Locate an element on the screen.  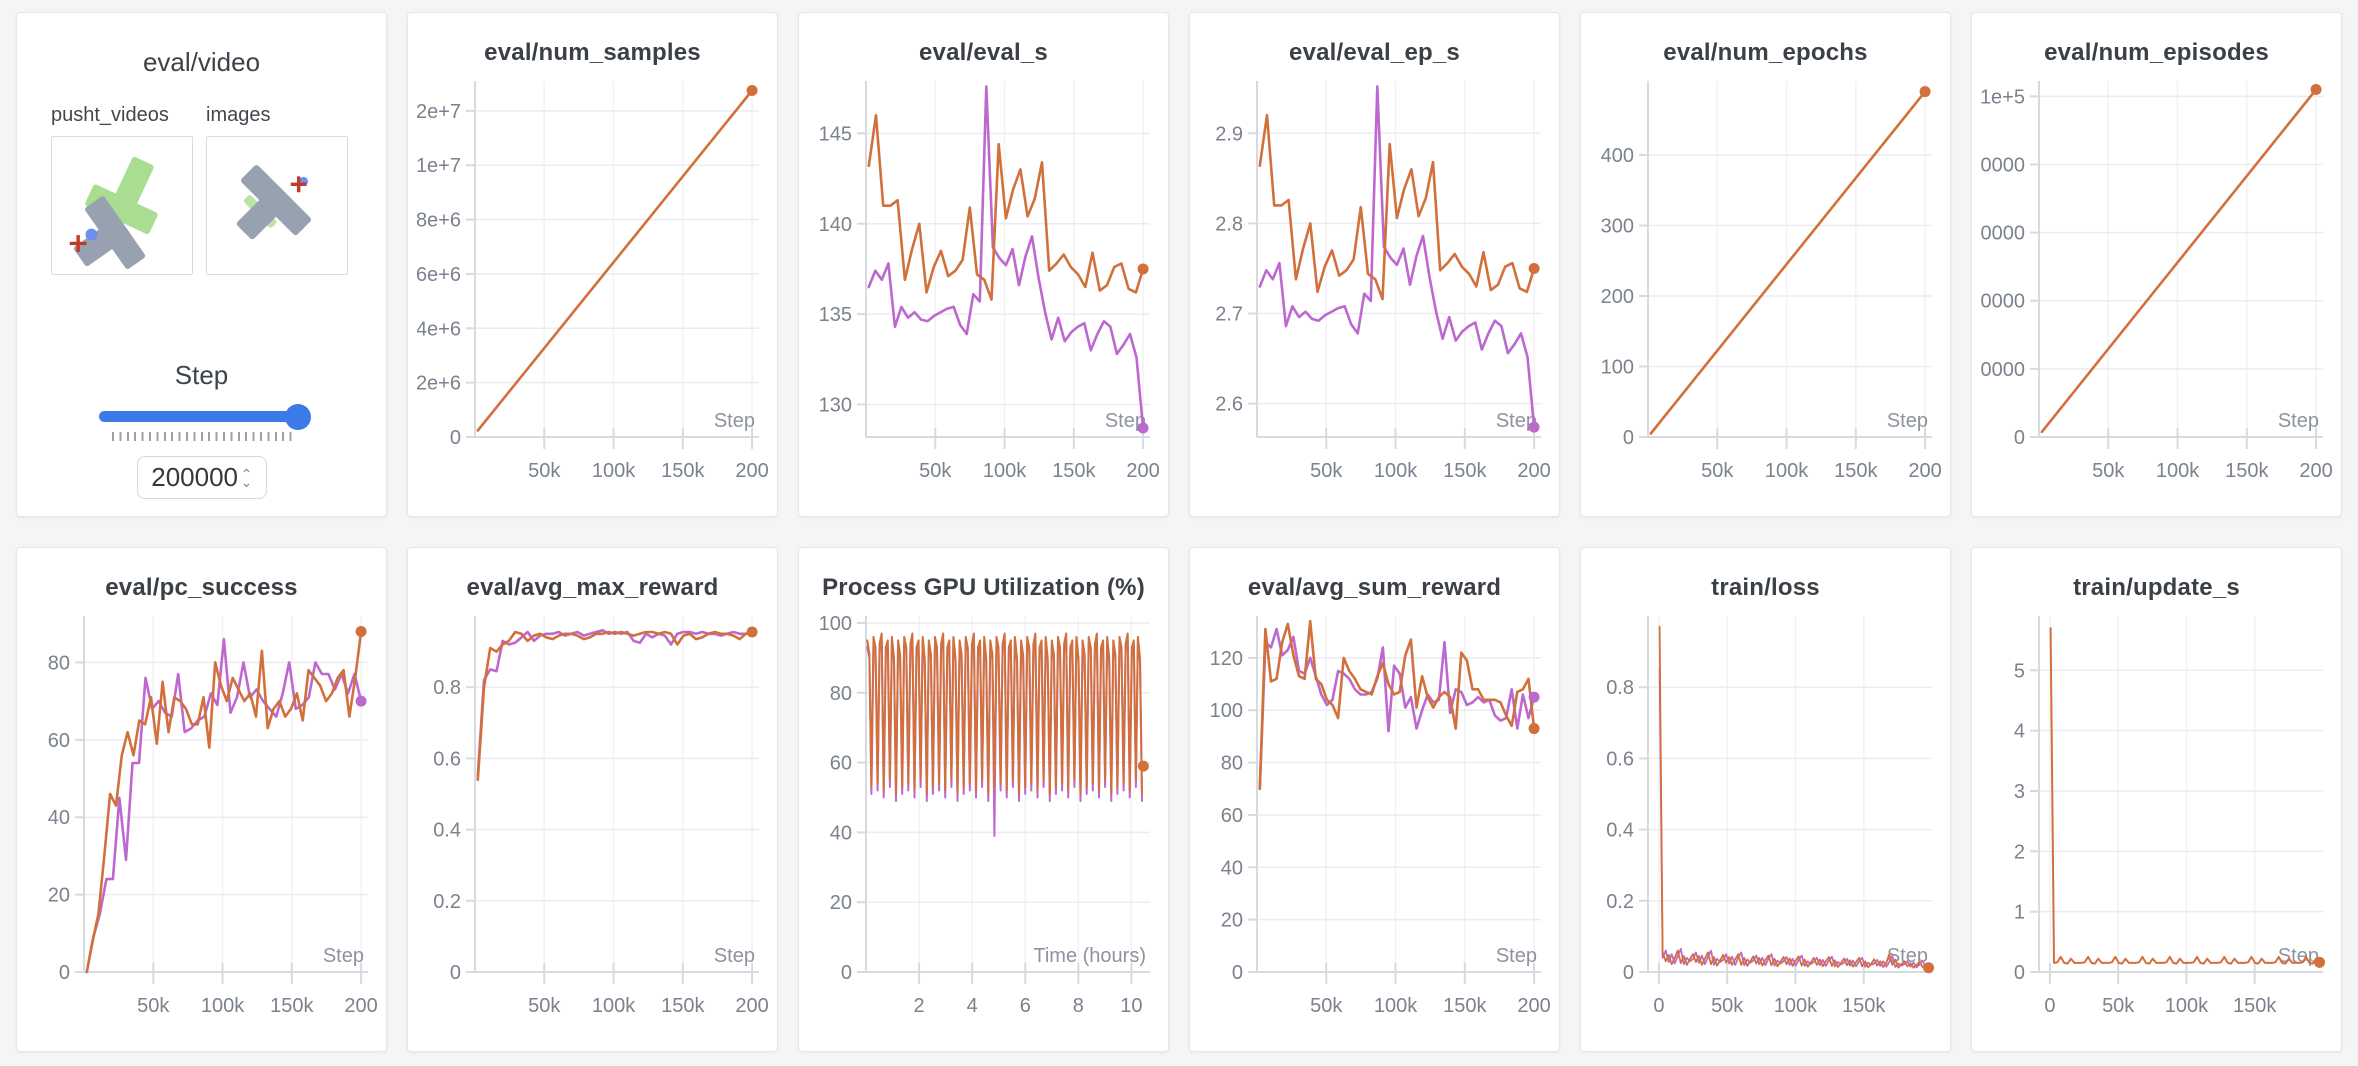
svg-text: 6e+6 is located at coordinates (439, 275).